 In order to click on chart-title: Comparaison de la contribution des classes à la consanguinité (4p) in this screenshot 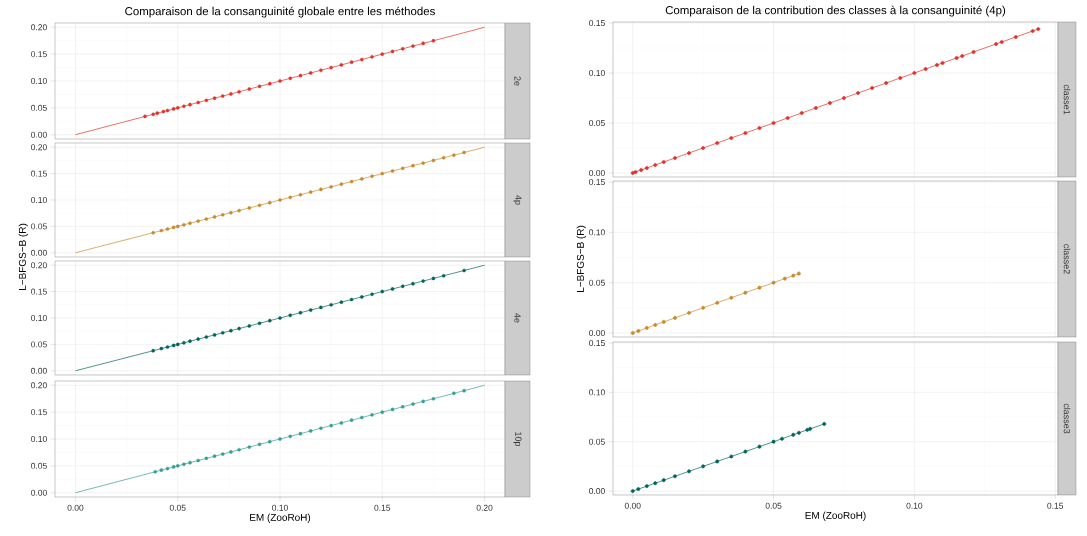, I will do `click(835, 11)`.